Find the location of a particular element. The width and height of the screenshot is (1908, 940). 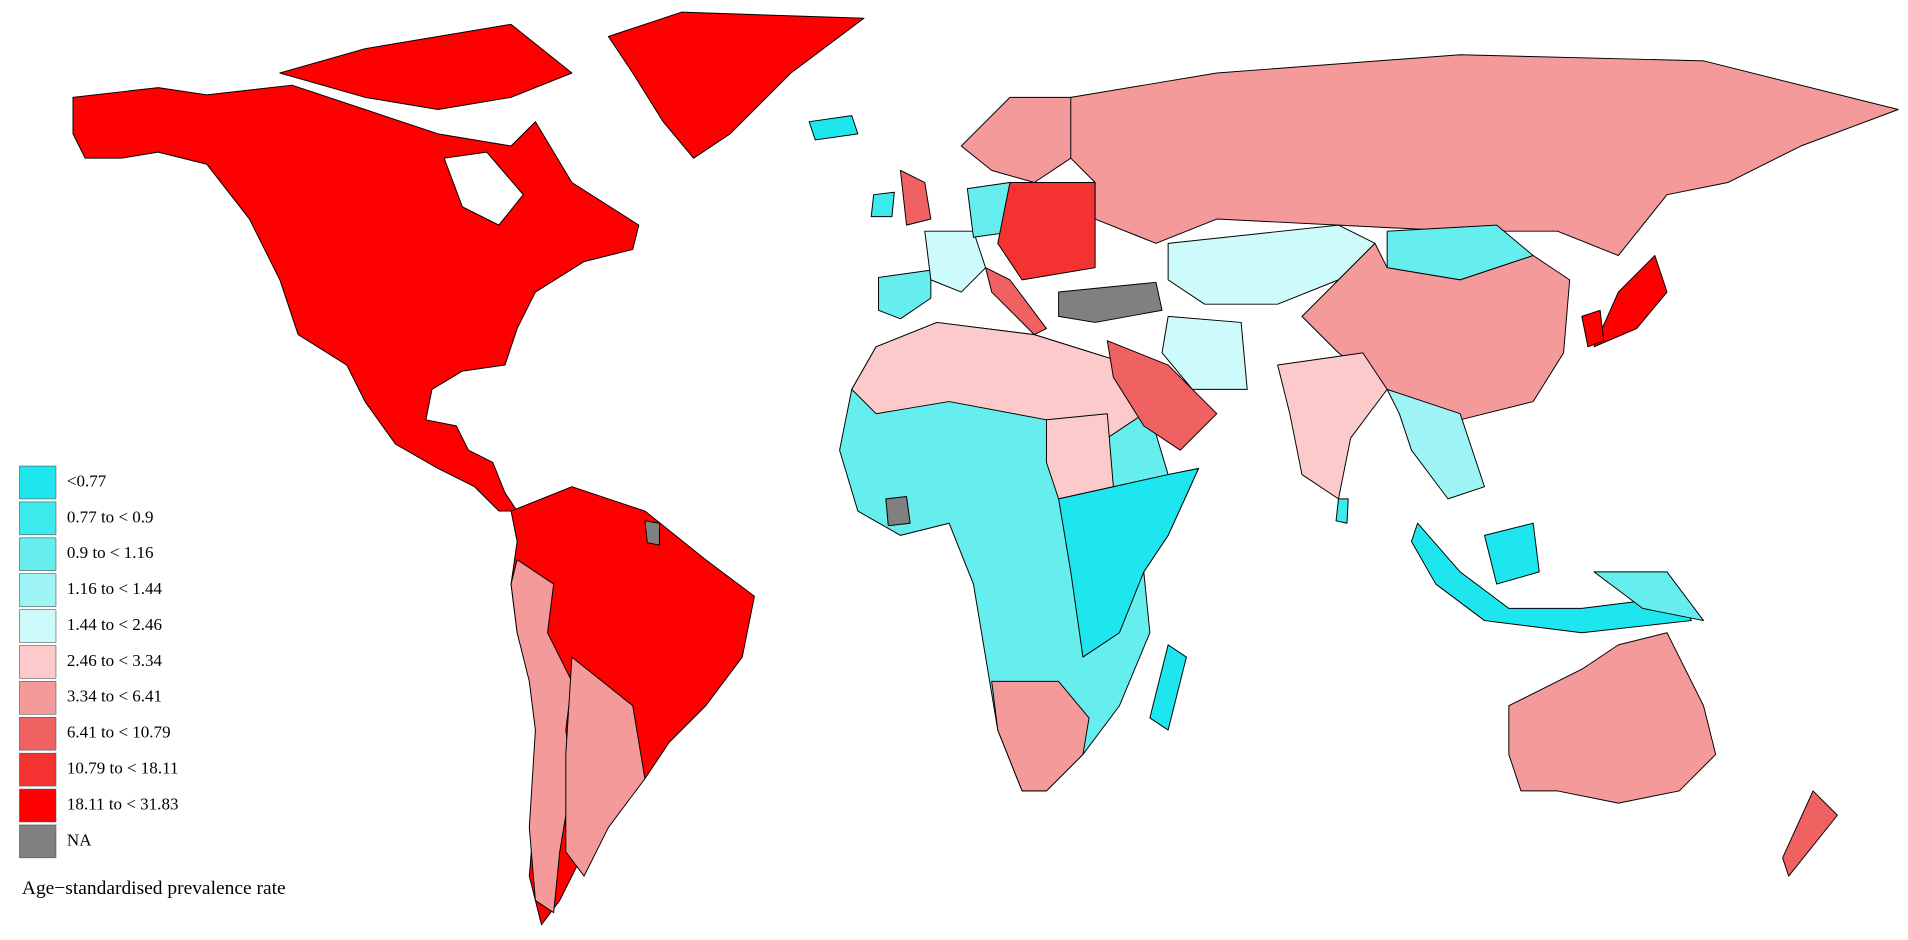

legend-label: 18.11 to < 31.83 is located at coordinates (123, 803).